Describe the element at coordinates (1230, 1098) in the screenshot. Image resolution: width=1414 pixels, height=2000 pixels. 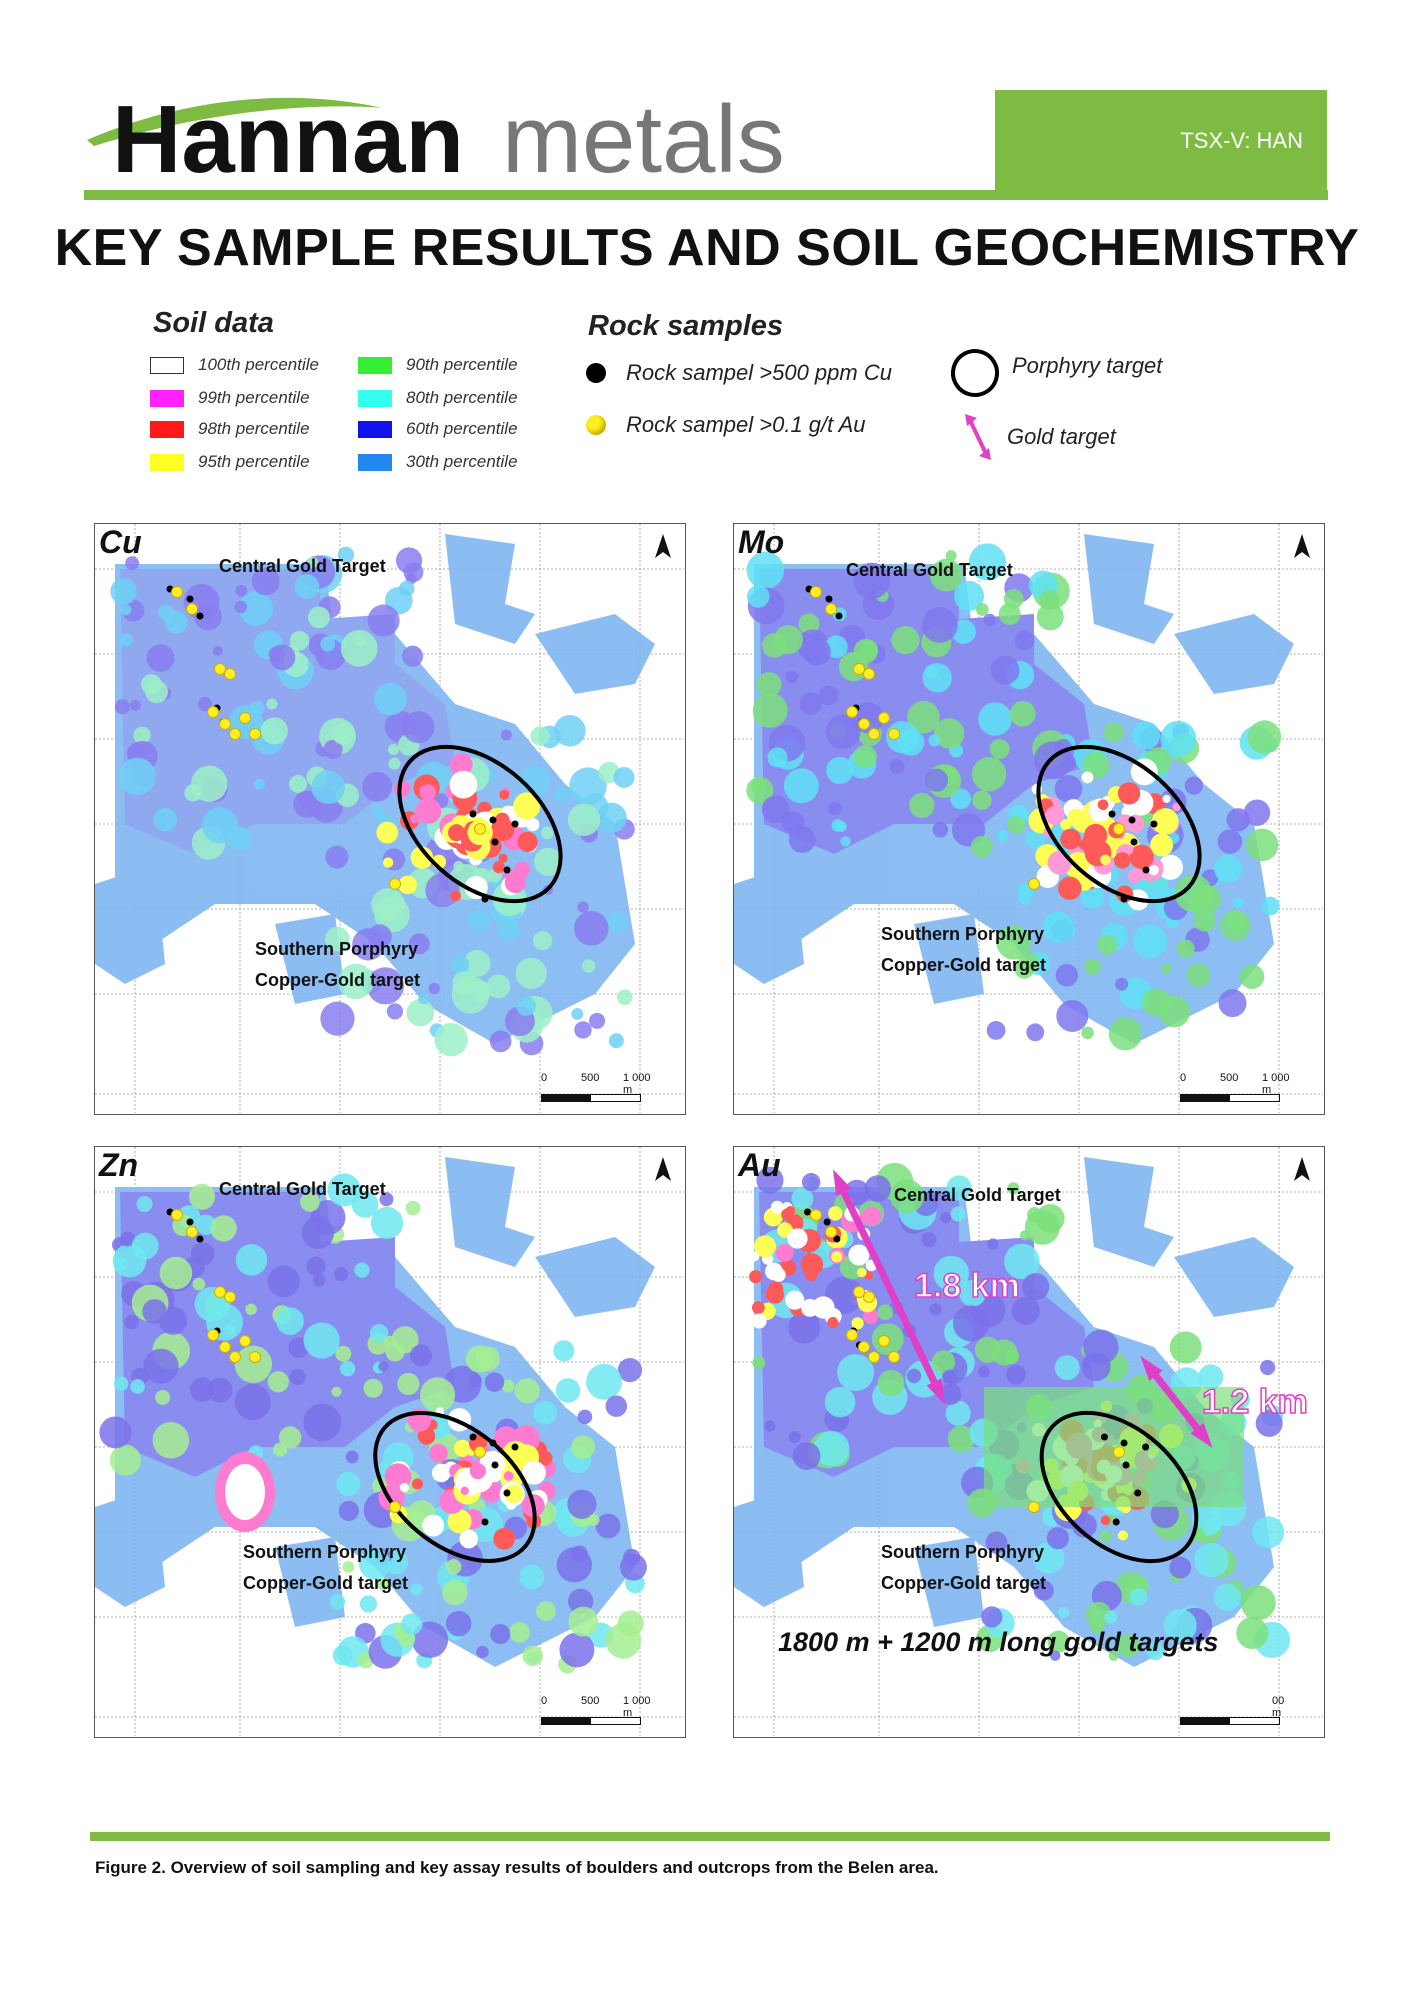
I see `scale-bar-graphic` at that location.